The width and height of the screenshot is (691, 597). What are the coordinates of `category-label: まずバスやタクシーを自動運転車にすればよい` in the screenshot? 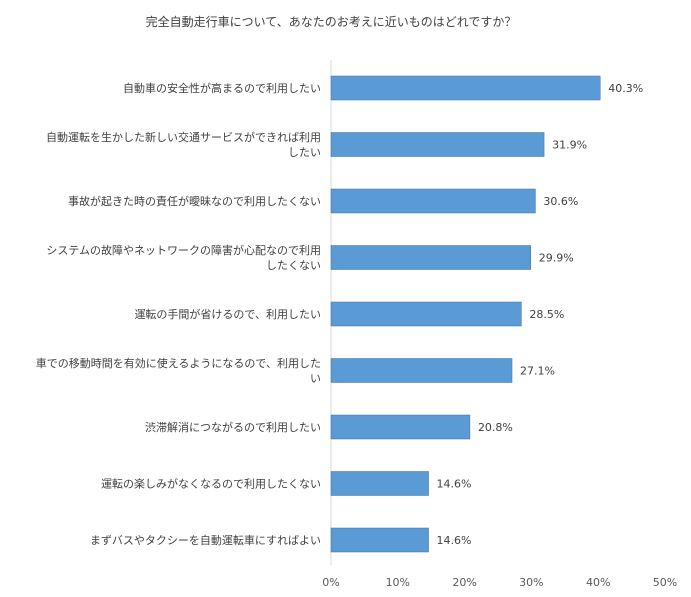 It's located at (205, 540).